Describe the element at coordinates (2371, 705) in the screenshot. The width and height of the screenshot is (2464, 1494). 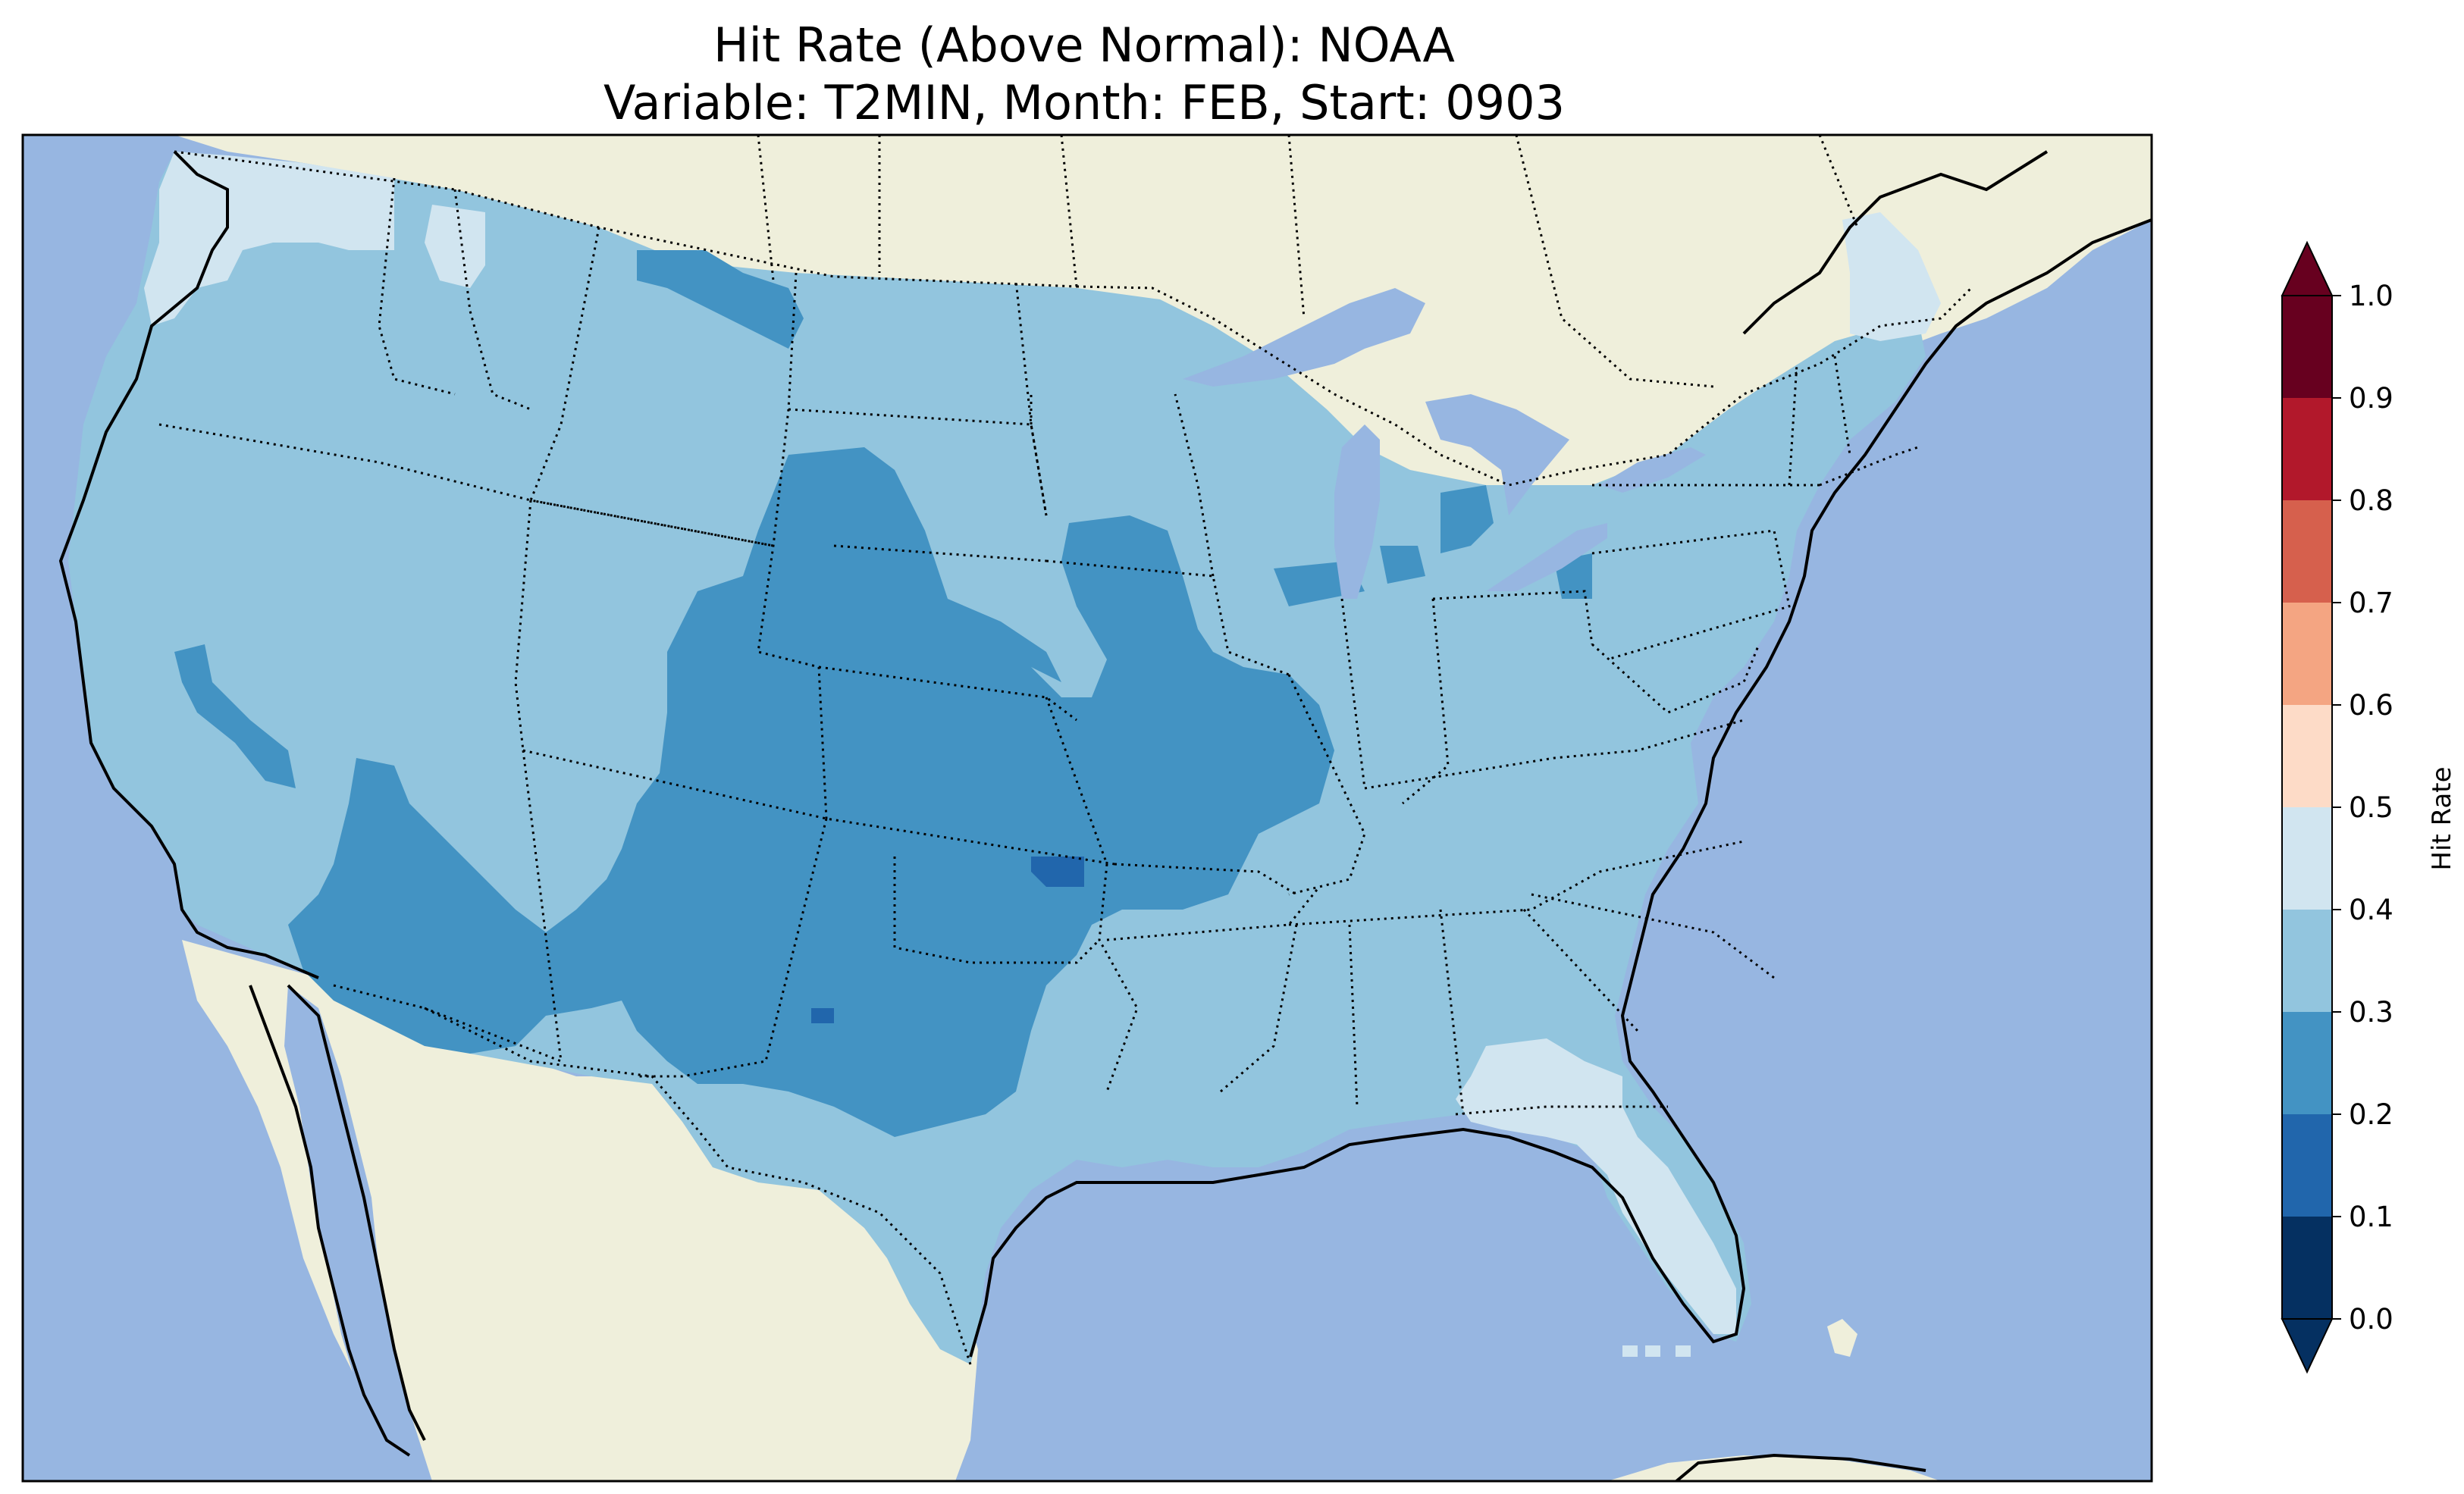
I see `colorbar-tick-label: 0.6` at that location.